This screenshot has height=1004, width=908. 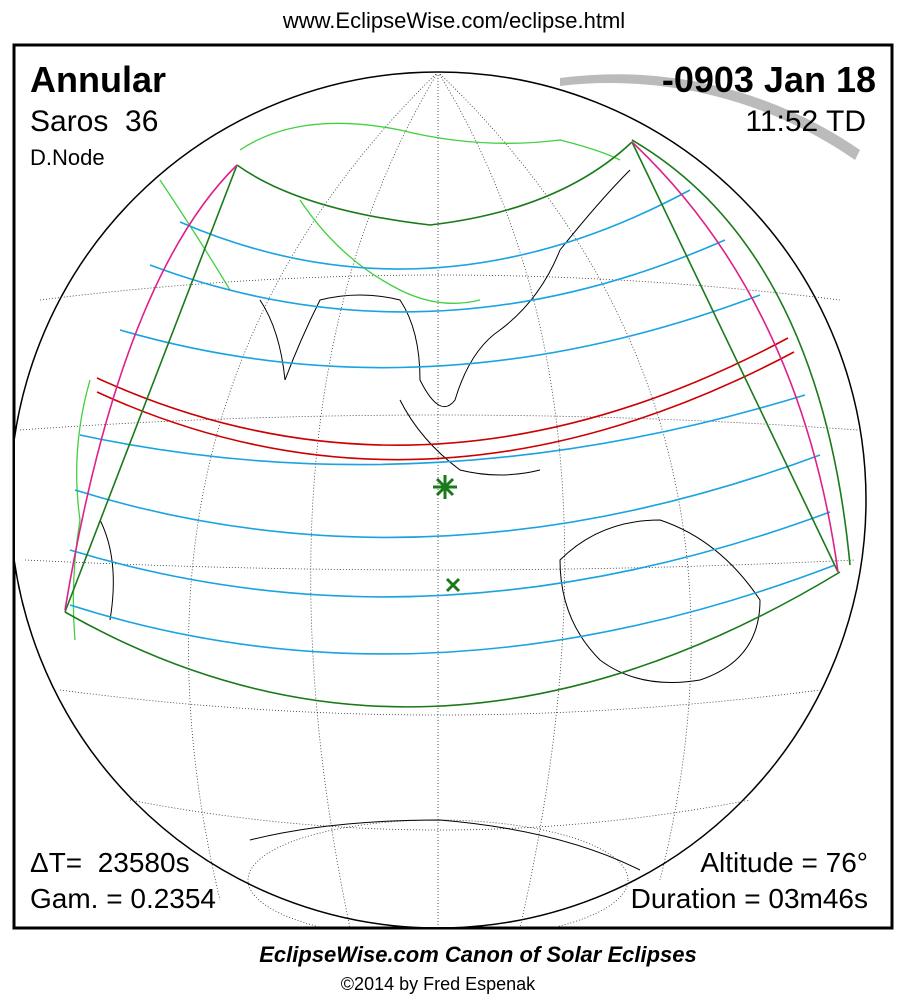 What do you see at coordinates (805, 121) in the screenshot?
I see `time: 11:52 TD` at bounding box center [805, 121].